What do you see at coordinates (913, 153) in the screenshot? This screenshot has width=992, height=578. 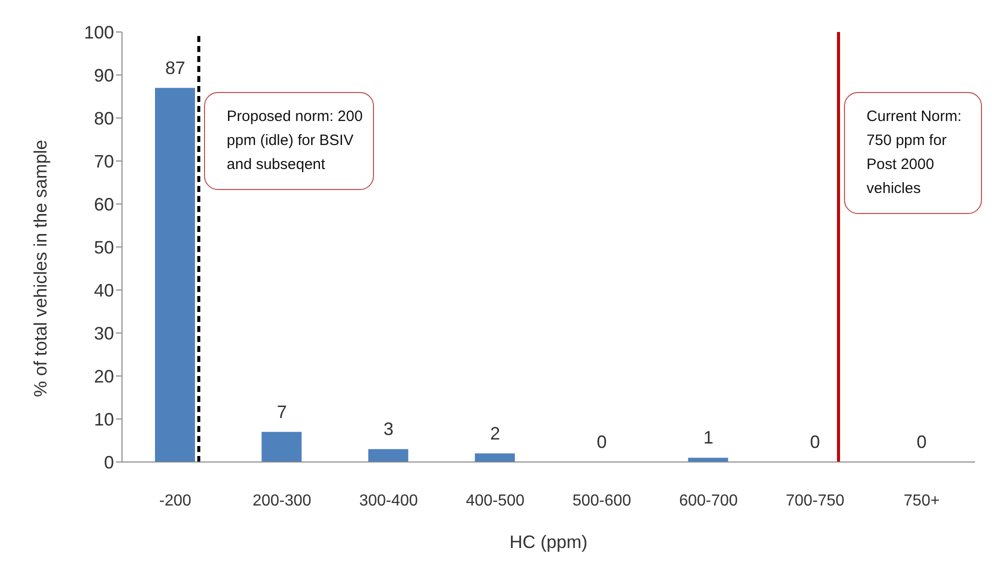 I see `ref-line-label: Current Norm: 750 ppm for Post 2000 vehicles` at bounding box center [913, 153].